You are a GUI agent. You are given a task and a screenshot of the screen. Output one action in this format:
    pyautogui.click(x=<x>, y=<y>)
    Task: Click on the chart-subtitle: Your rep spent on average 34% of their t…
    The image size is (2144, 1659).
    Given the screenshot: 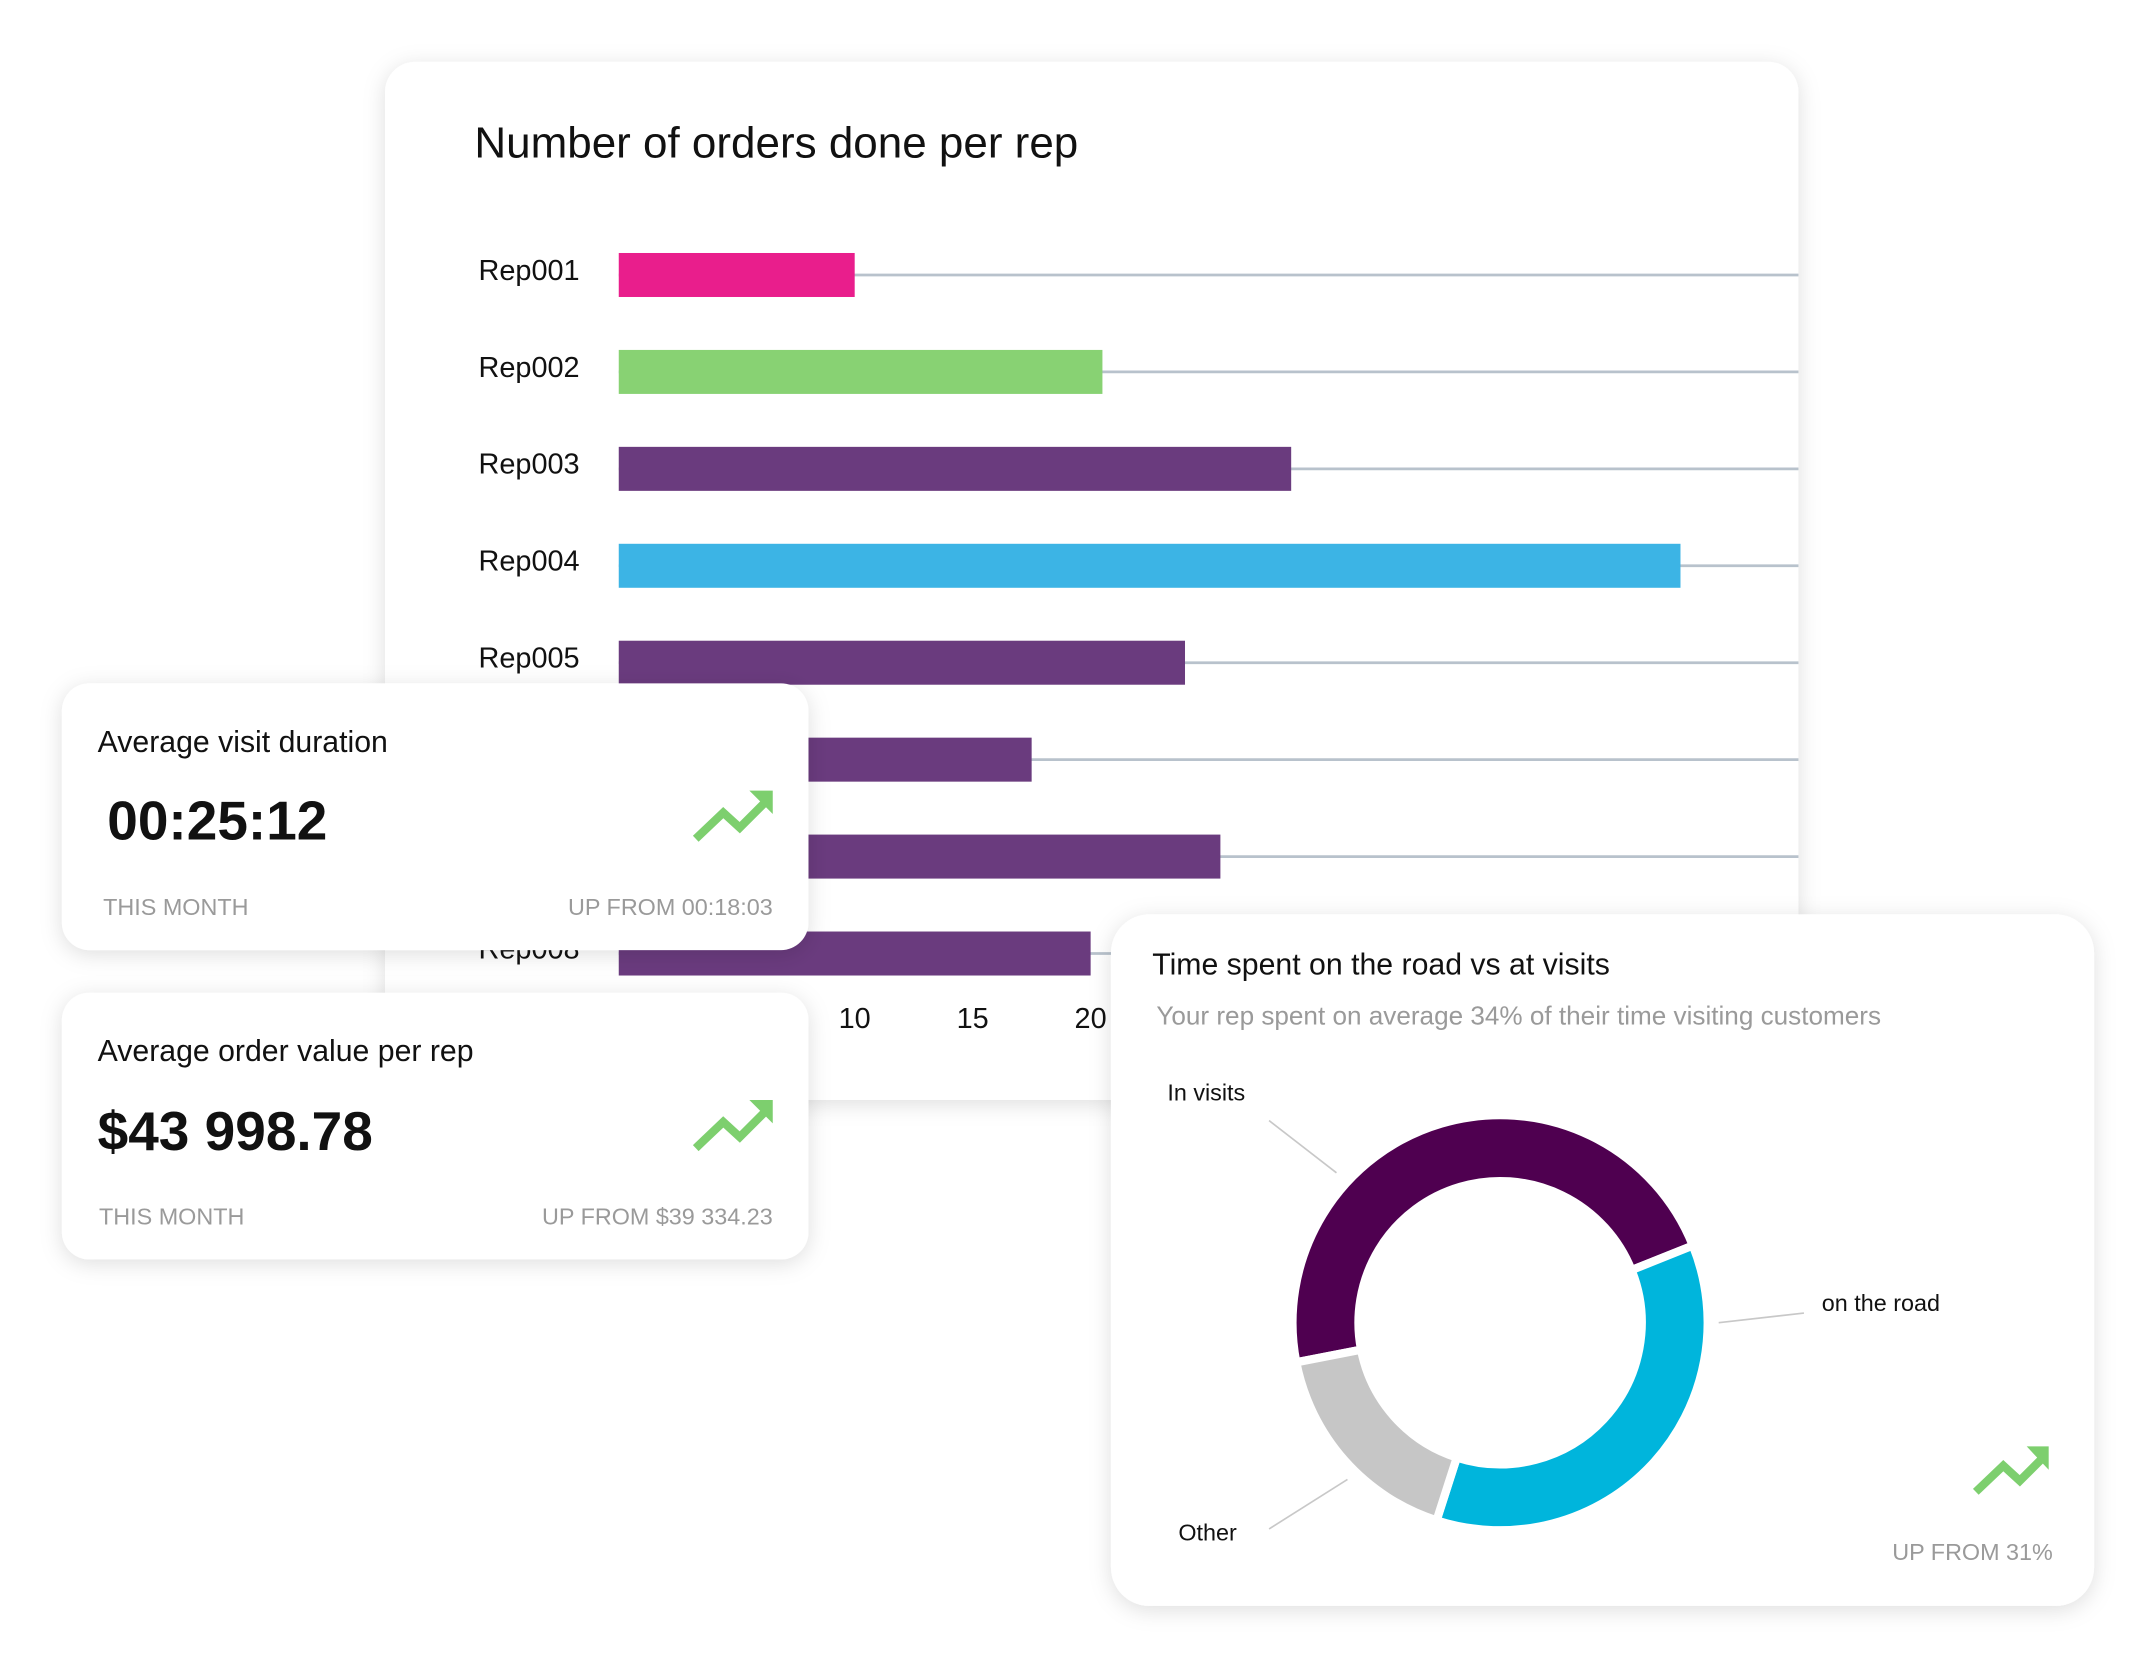 What is the action you would take?
    pyautogui.click(x=1518, y=1015)
    